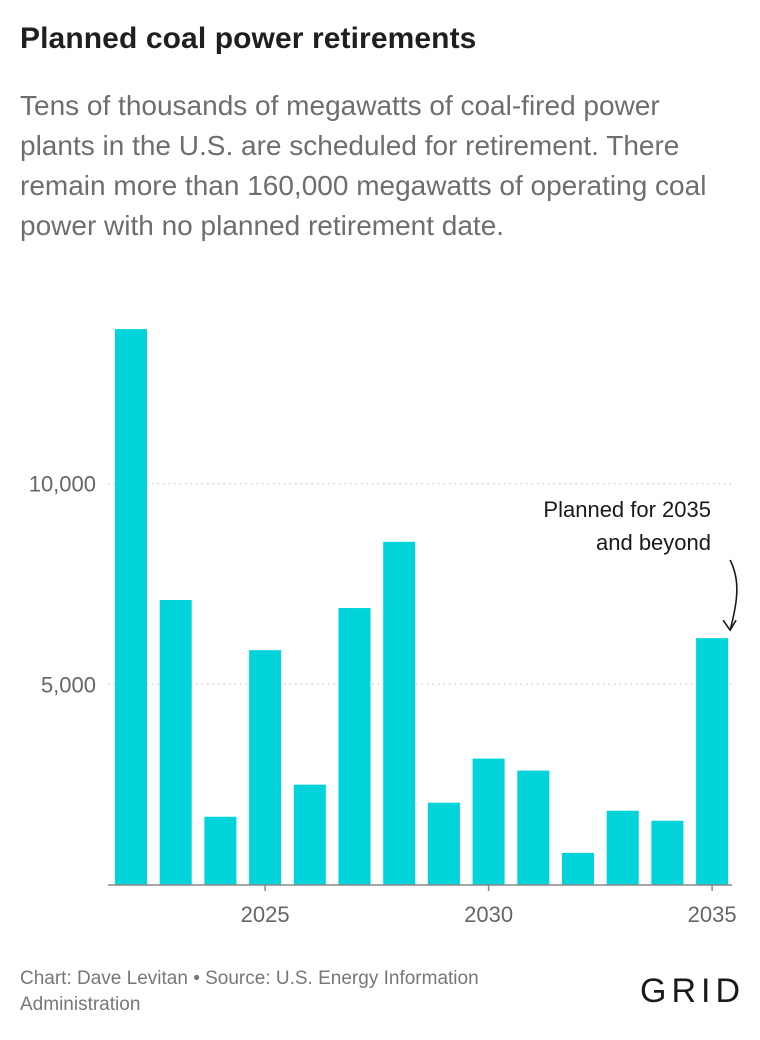 The height and width of the screenshot is (1040, 760). Describe the element at coordinates (733, 595) in the screenshot. I see `annotation-arrow` at that location.